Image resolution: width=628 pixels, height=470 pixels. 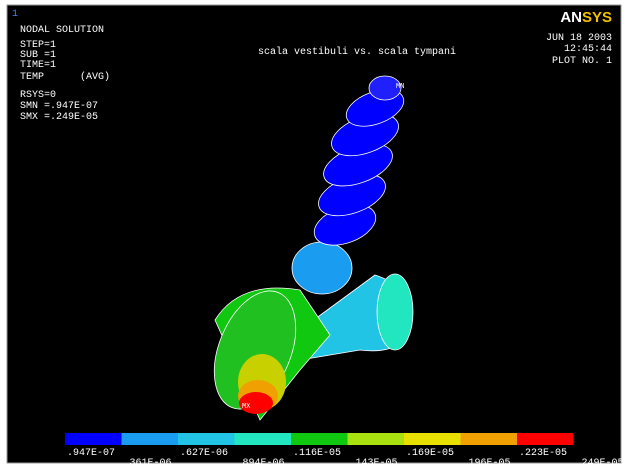 I want to click on plot-number: PLOT NO. 1, so click(x=582, y=61).